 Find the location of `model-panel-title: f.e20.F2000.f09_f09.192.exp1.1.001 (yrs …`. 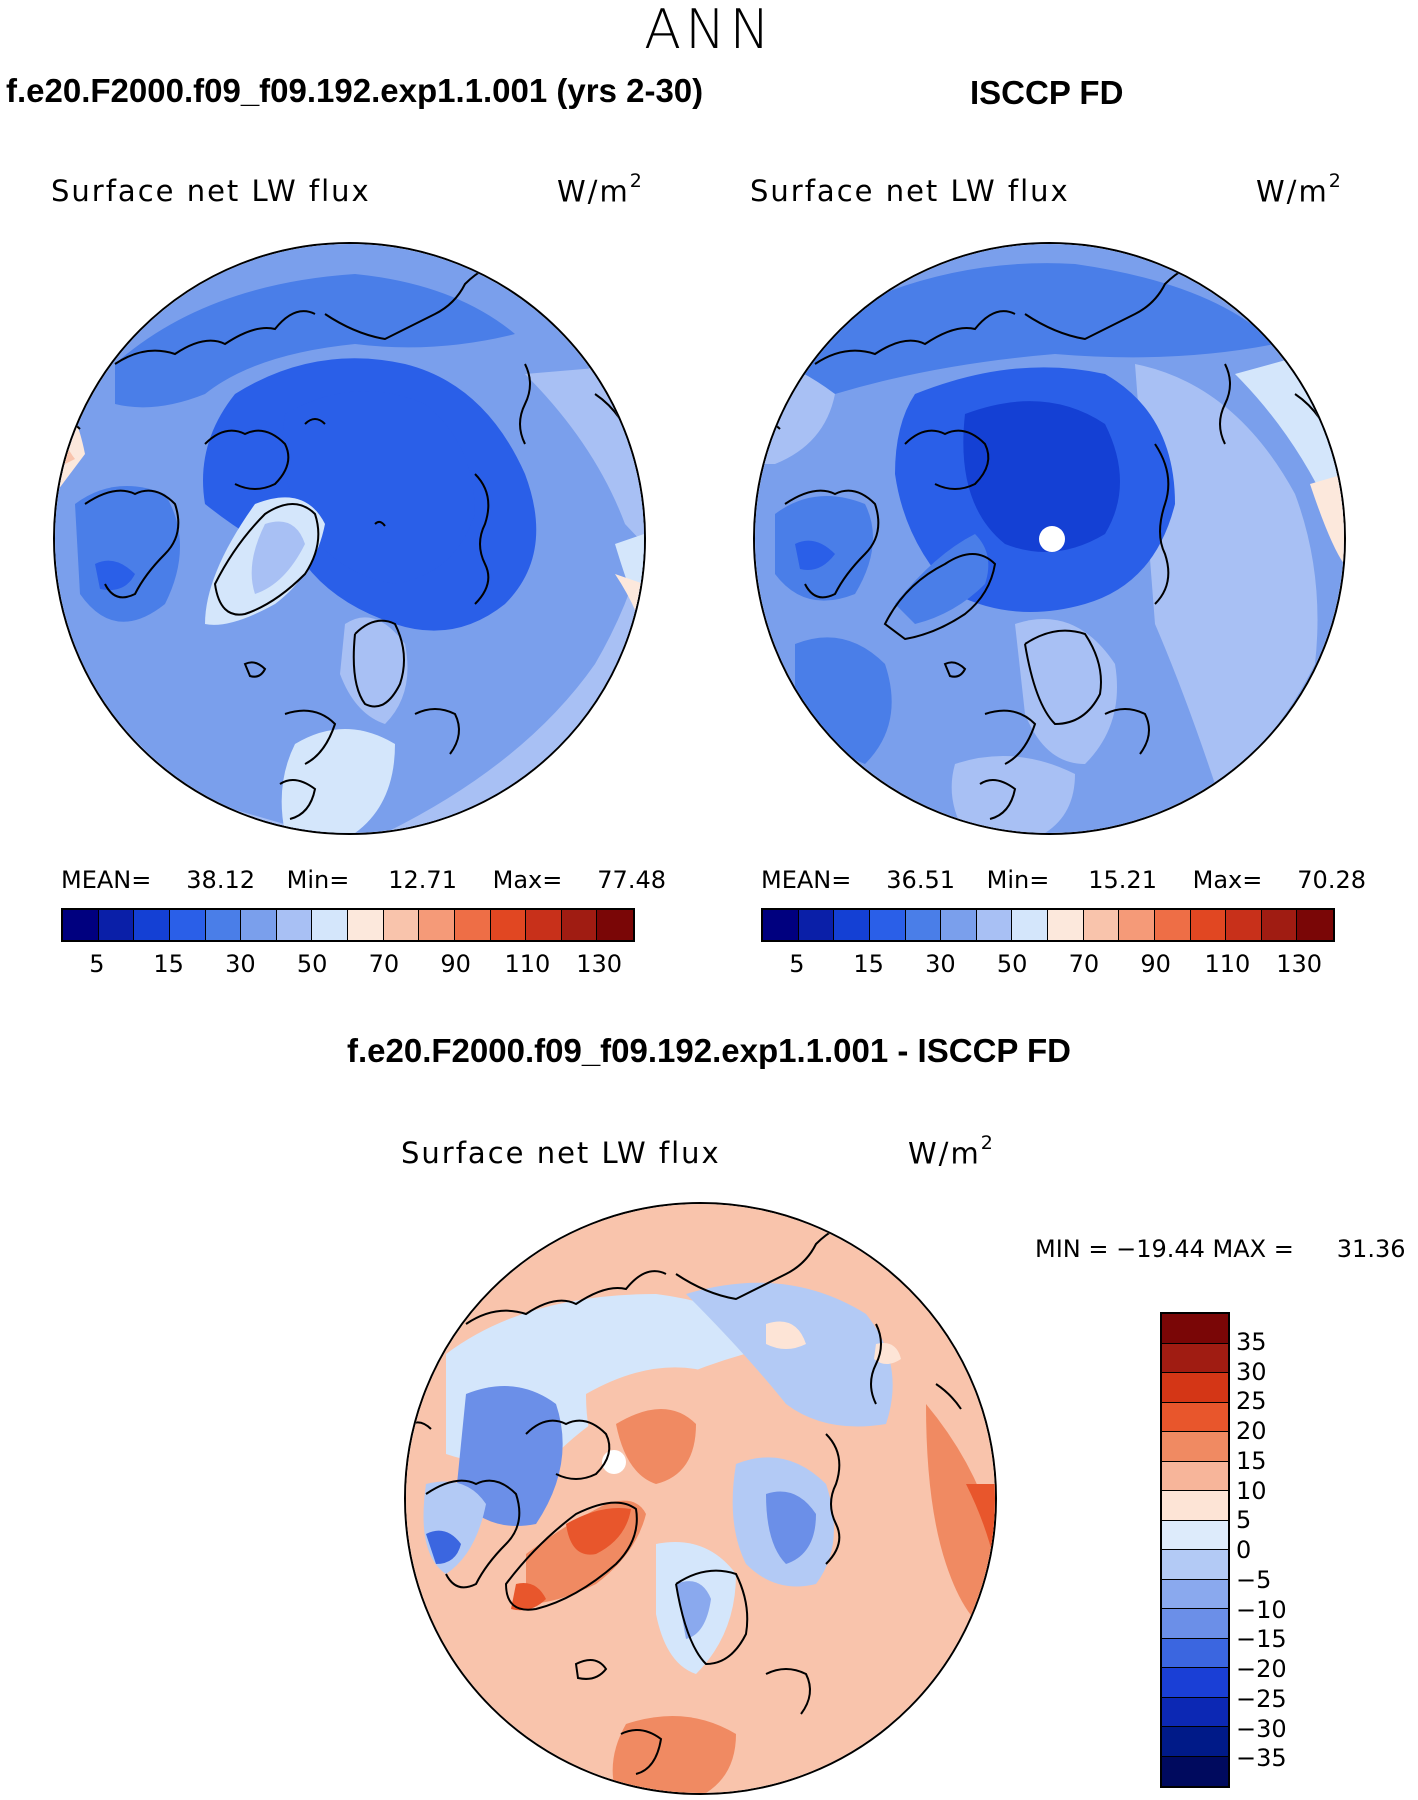

model-panel-title: f.e20.F2000.f09_f09.192.exp1.1.001 (yrs … is located at coordinates (355, 90).